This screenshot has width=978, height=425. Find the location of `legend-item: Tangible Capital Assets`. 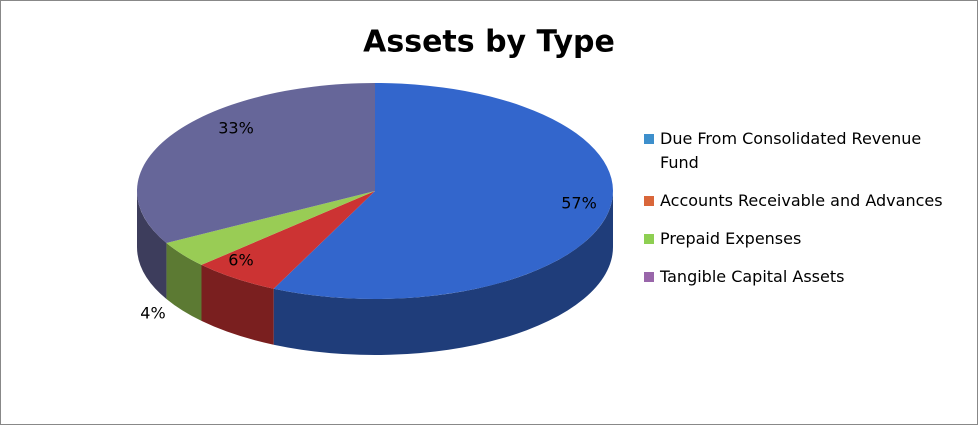

legend-item: Tangible Capital Assets is located at coordinates (803, 277).